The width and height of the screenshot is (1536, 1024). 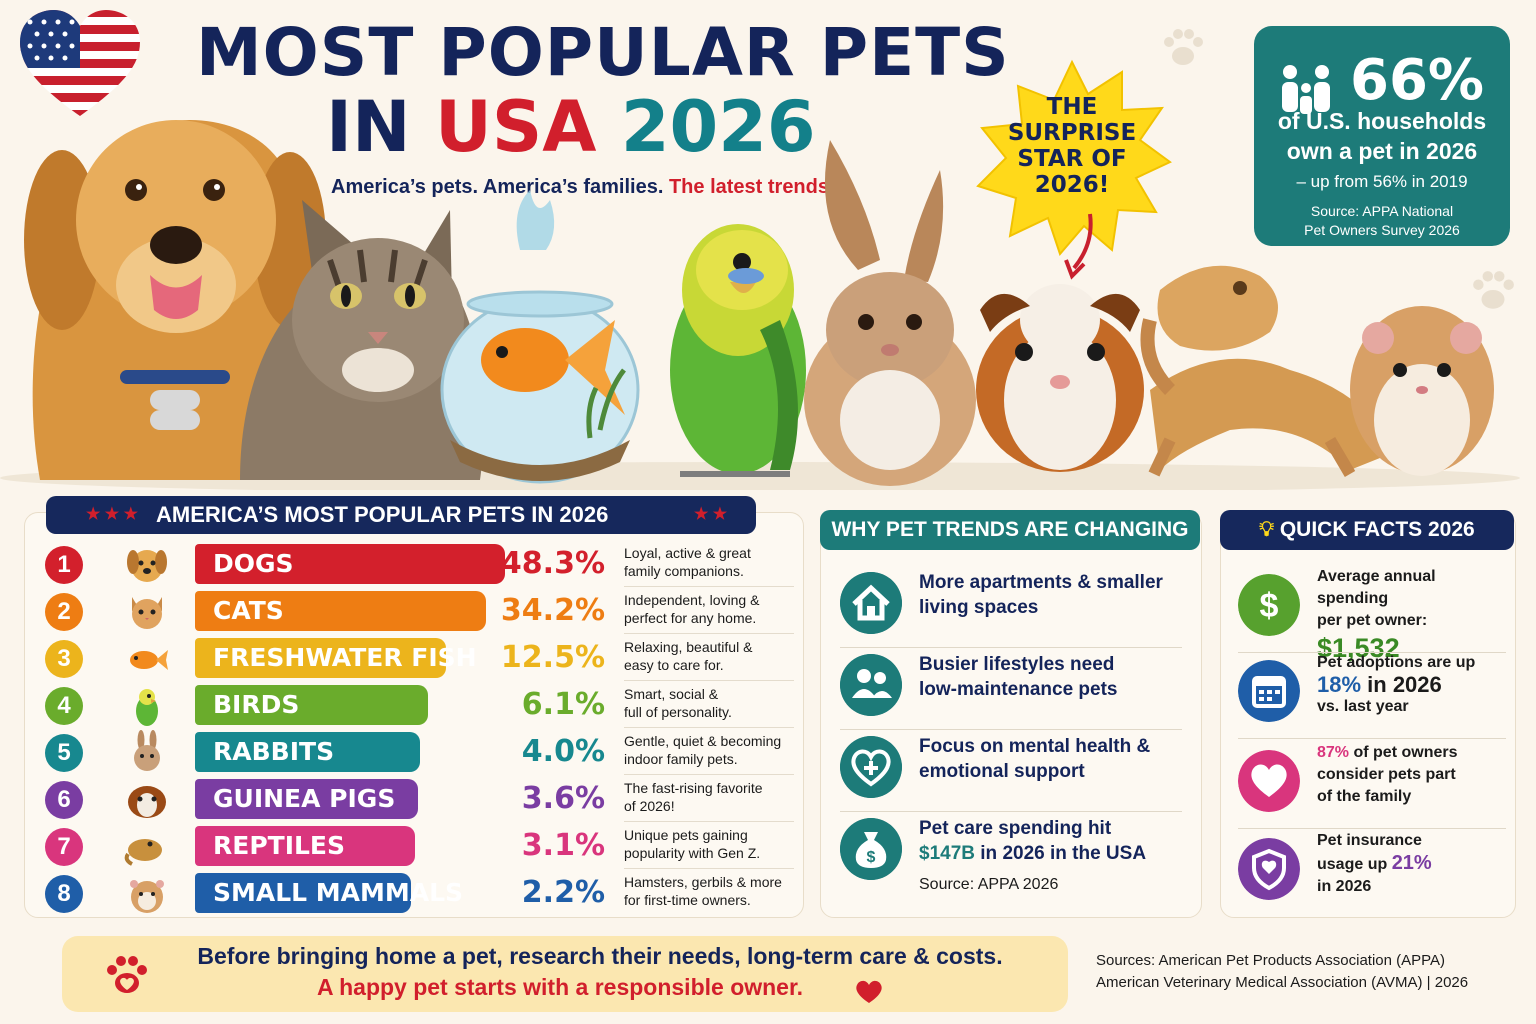 I want to click on why-item-line-2: low-maintenance pets, so click(x=1018, y=689).